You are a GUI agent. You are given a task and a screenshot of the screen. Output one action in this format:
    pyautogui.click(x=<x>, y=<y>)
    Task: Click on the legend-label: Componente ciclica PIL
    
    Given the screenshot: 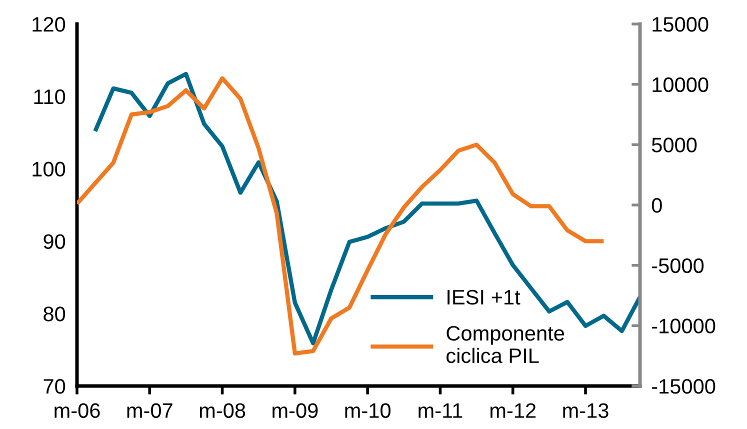 What is the action you would take?
    pyautogui.click(x=505, y=345)
    